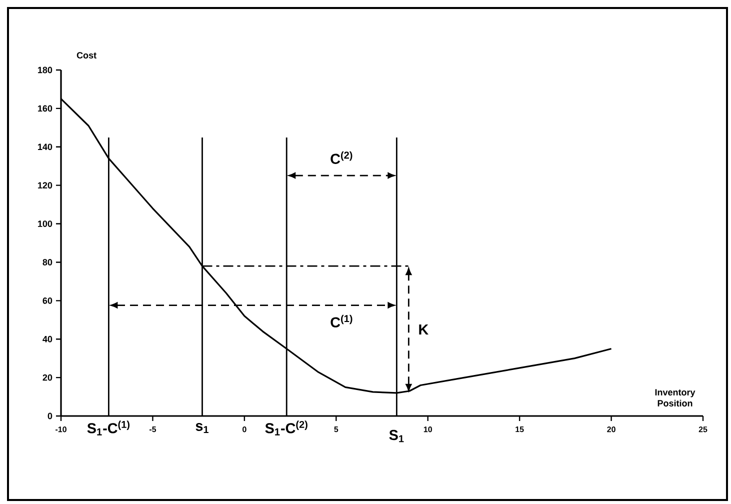 The height and width of the screenshot is (504, 731). Describe the element at coordinates (286, 428) in the screenshot. I see `ref-line-label: S$_{1}$-C$^{(2)}$` at that location.